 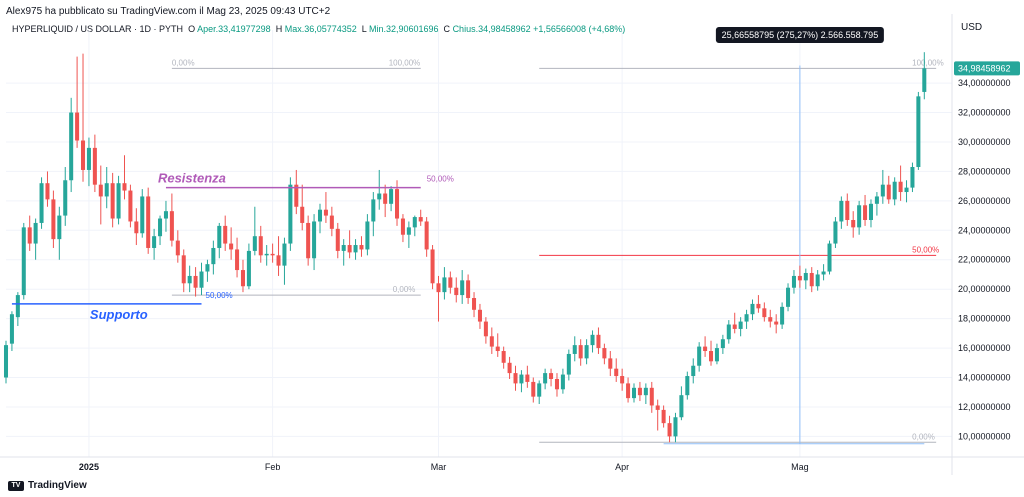 What do you see at coordinates (119, 314) in the screenshot?
I see `support-label: Supporto` at bounding box center [119, 314].